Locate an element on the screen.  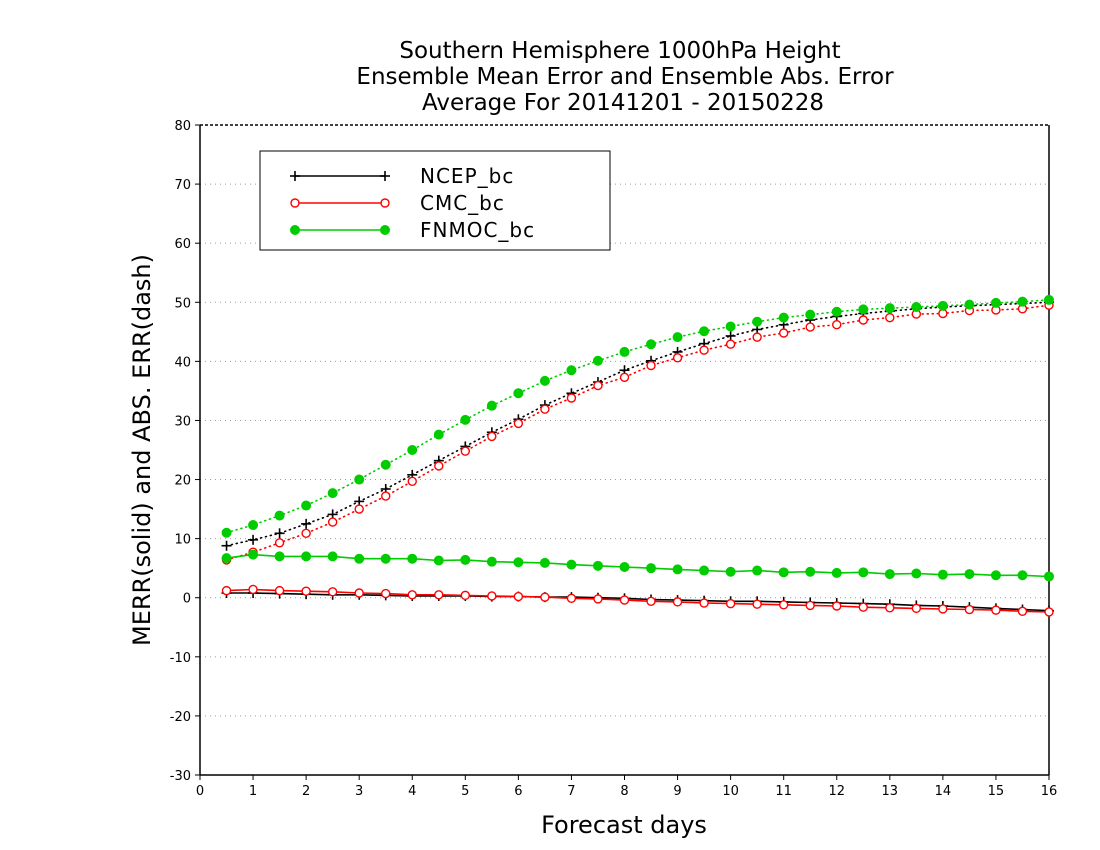
x-tick-label: 15 is located at coordinates (996, 791).